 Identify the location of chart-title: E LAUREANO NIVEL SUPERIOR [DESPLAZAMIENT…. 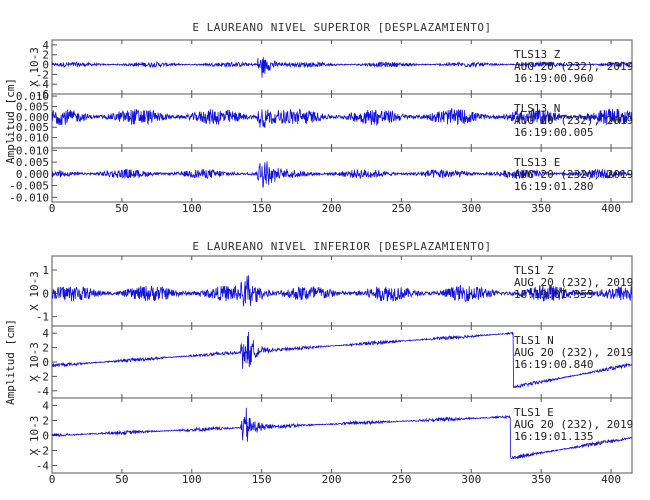
(341, 27).